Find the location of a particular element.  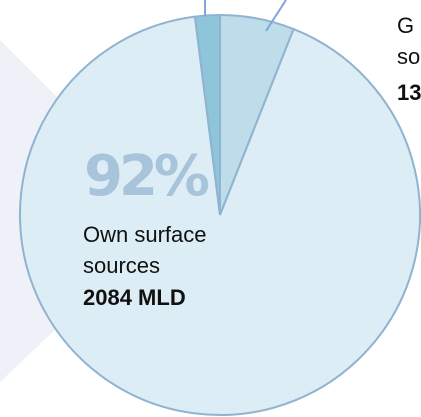

leader-line is located at coordinates (276, 16).